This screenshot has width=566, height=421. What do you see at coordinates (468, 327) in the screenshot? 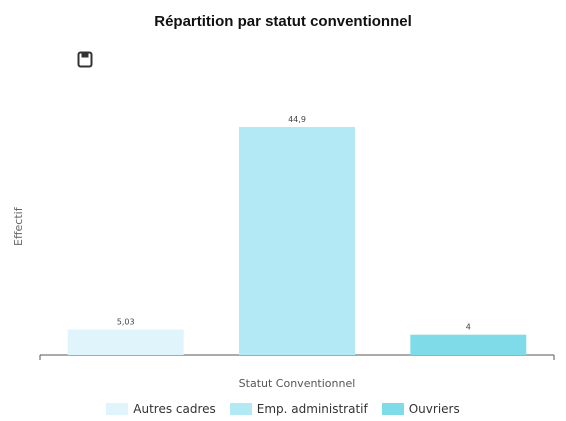
I see `data-label-2: 4` at bounding box center [468, 327].